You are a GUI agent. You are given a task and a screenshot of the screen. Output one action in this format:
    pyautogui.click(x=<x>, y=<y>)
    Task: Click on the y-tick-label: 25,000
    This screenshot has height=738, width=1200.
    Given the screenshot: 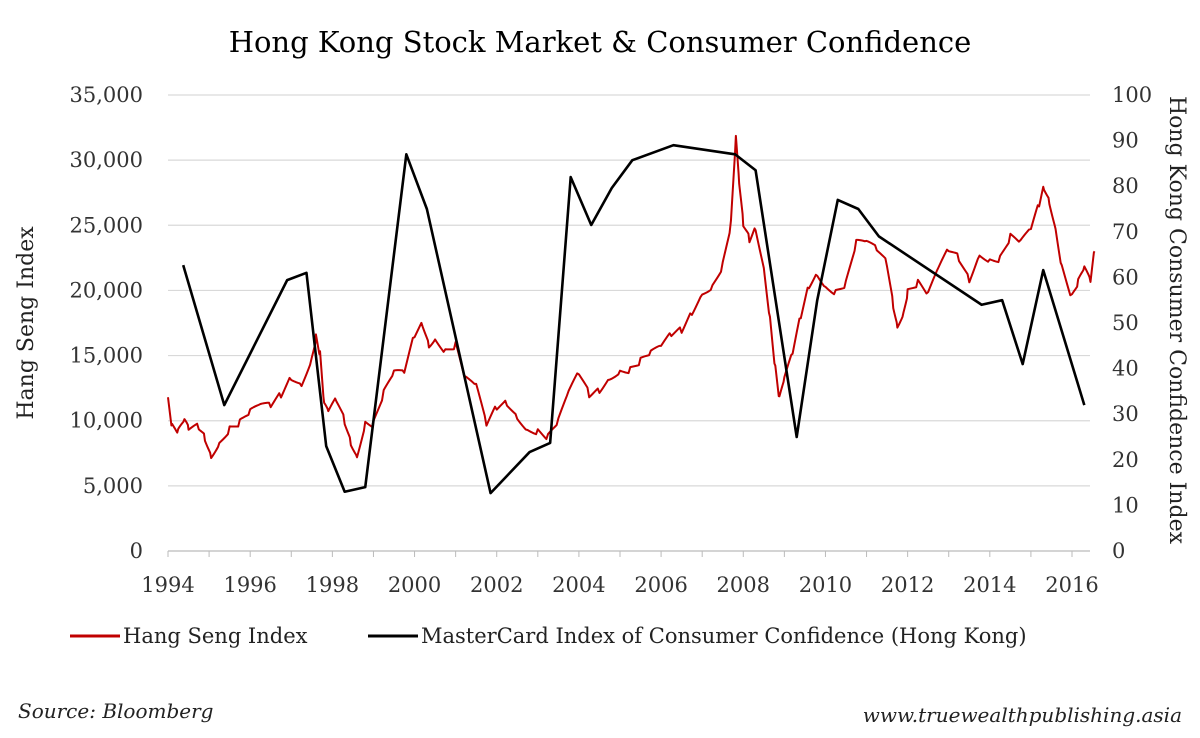 What is the action you would take?
    pyautogui.click(x=106, y=225)
    